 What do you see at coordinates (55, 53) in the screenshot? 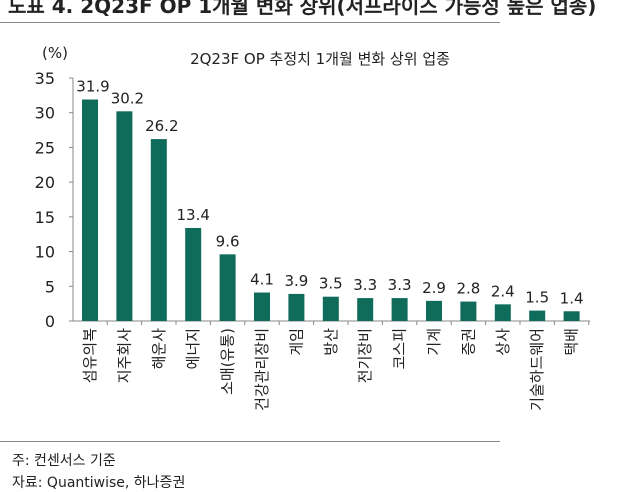
I see `y-axis-unit: (%)` at bounding box center [55, 53].